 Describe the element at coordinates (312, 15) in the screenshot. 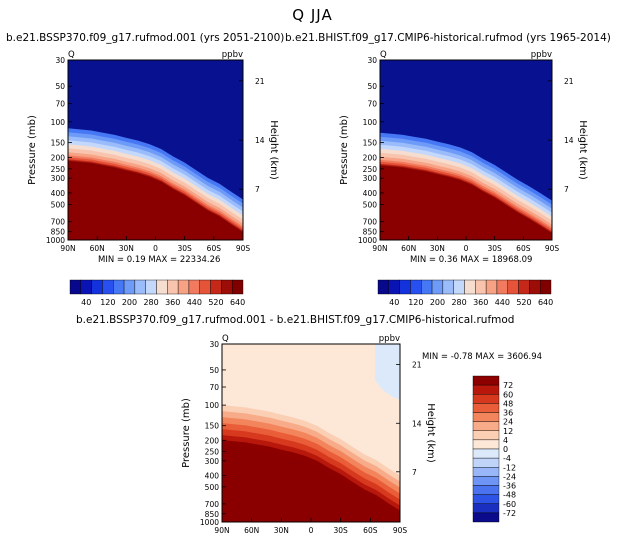

I see `page-title: Q JJA` at that location.